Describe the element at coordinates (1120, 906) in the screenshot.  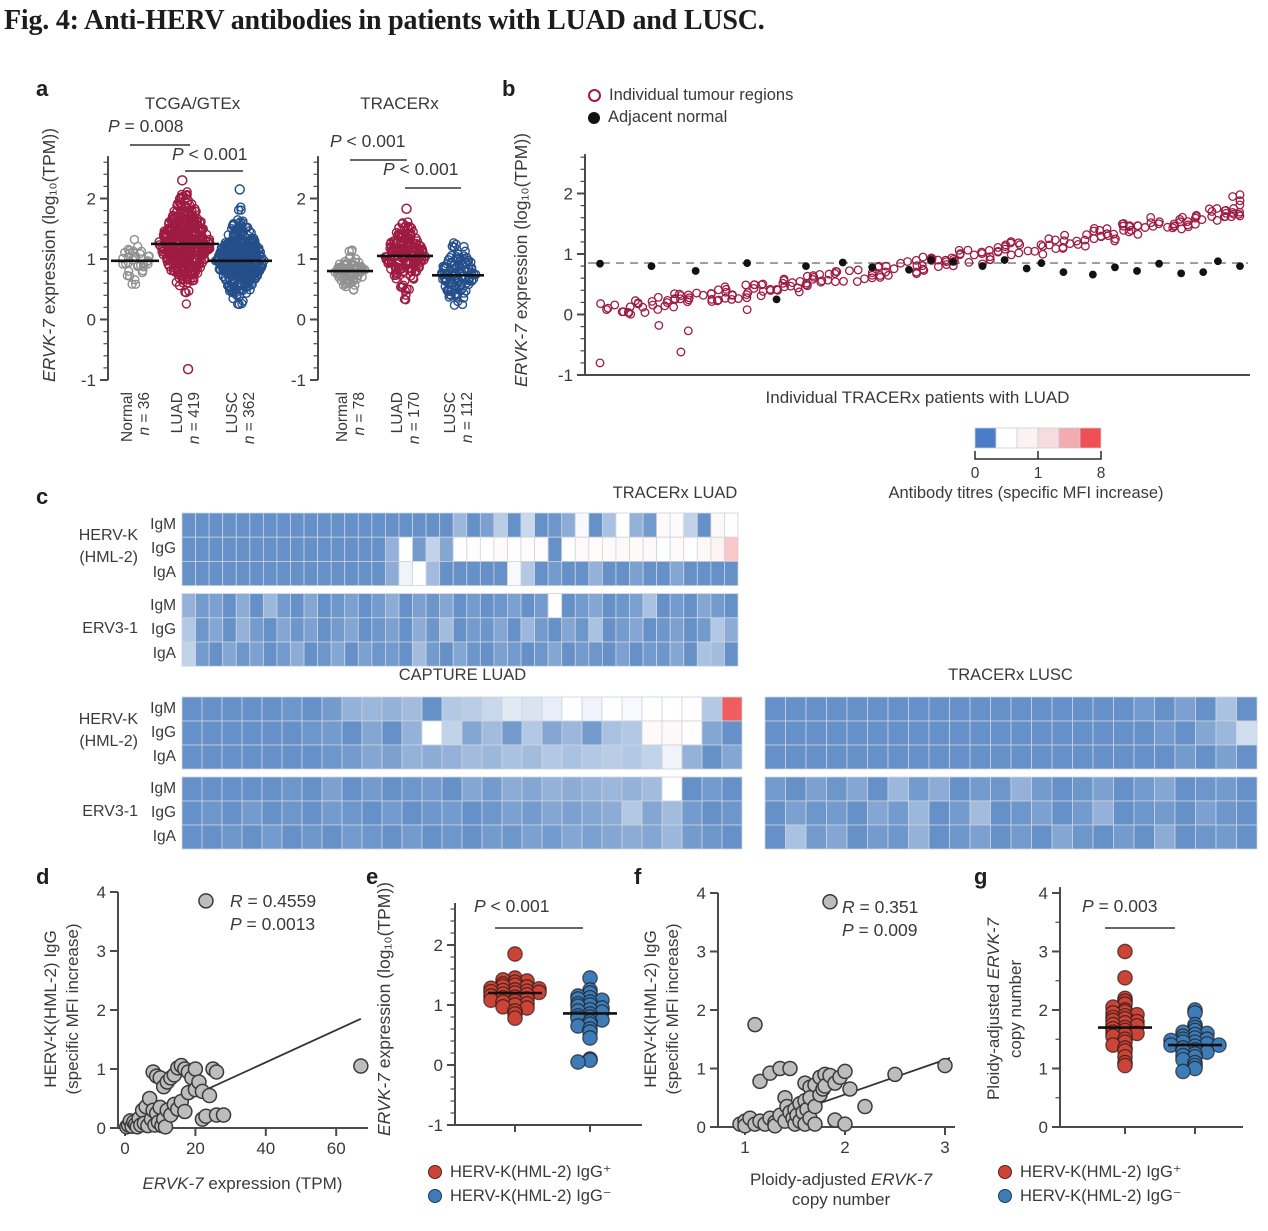
I see `pvalue-g: P = 0.003` at that location.